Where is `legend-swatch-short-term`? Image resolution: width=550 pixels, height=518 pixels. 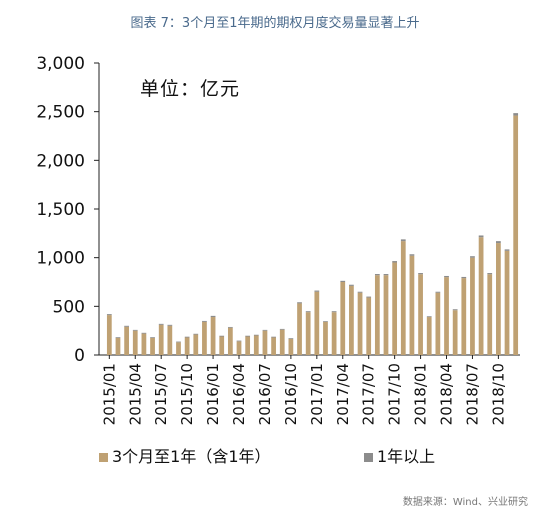
legend-swatch-short-term is located at coordinates (103, 457).